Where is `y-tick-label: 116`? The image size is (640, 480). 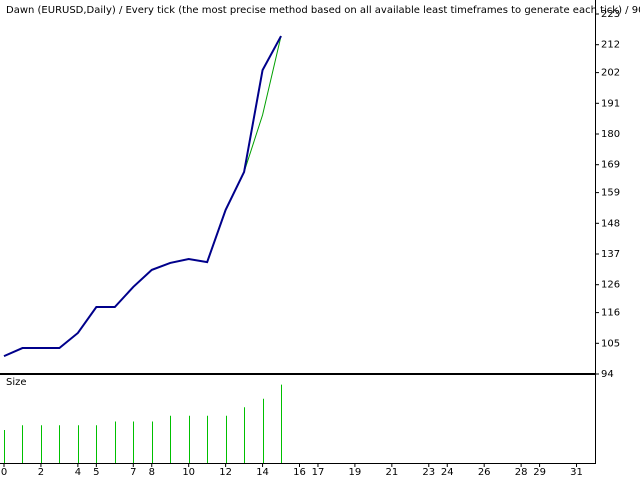
y-tick-label: 116 is located at coordinates (610, 313).